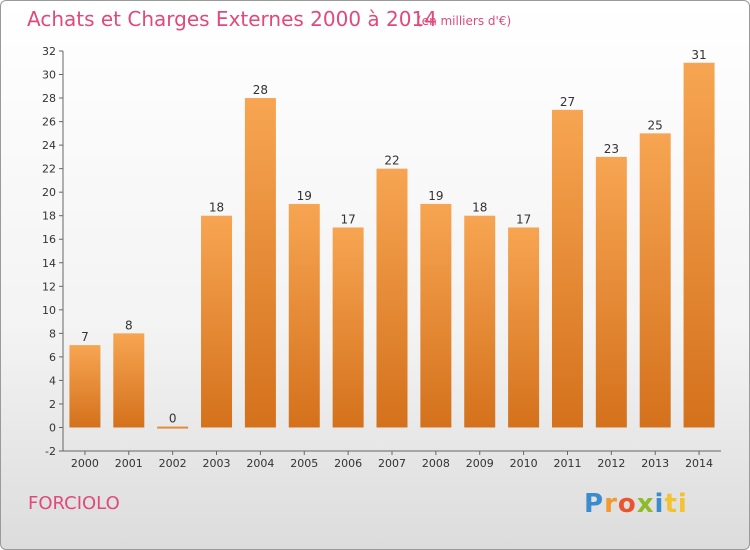 This screenshot has height=550, width=750. I want to click on x-tick-label: 2014, so click(699, 463).